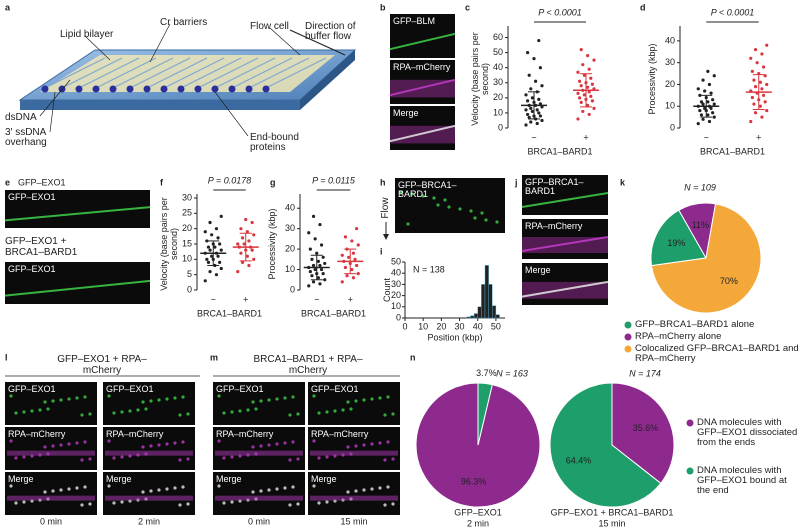 Image resolution: width=800 pixels, height=530 pixels. I want to click on x-axis-label: BRCA1–BARD1, so click(333, 313).